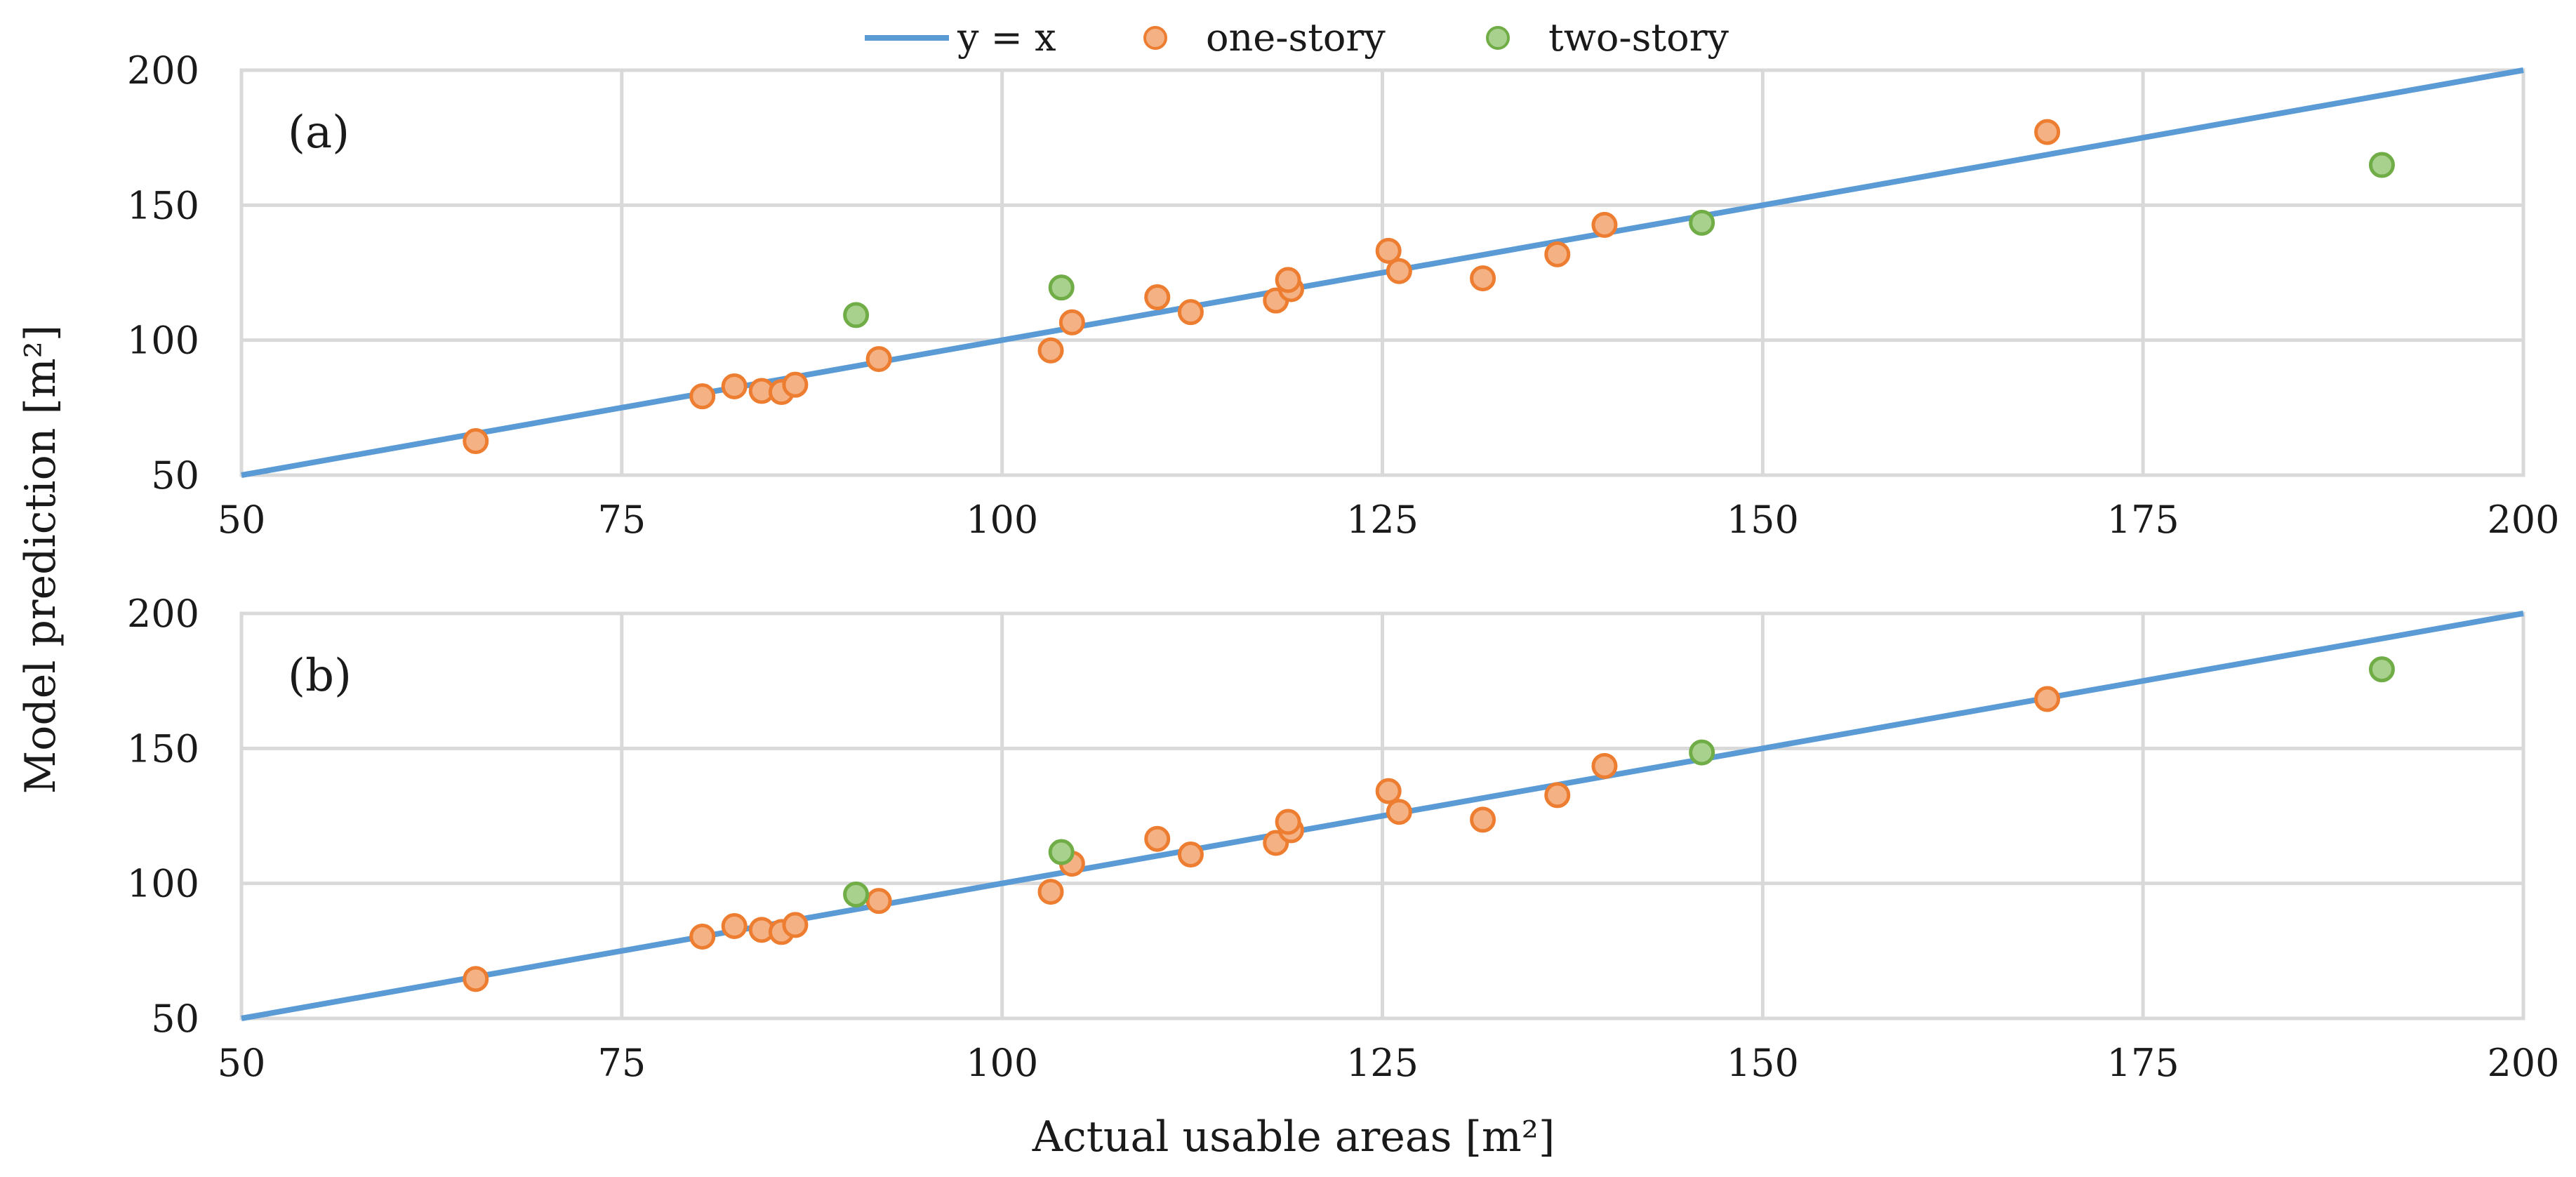  Describe the element at coordinates (319, 133) in the screenshot. I see `panel-a-label: (a)` at that location.